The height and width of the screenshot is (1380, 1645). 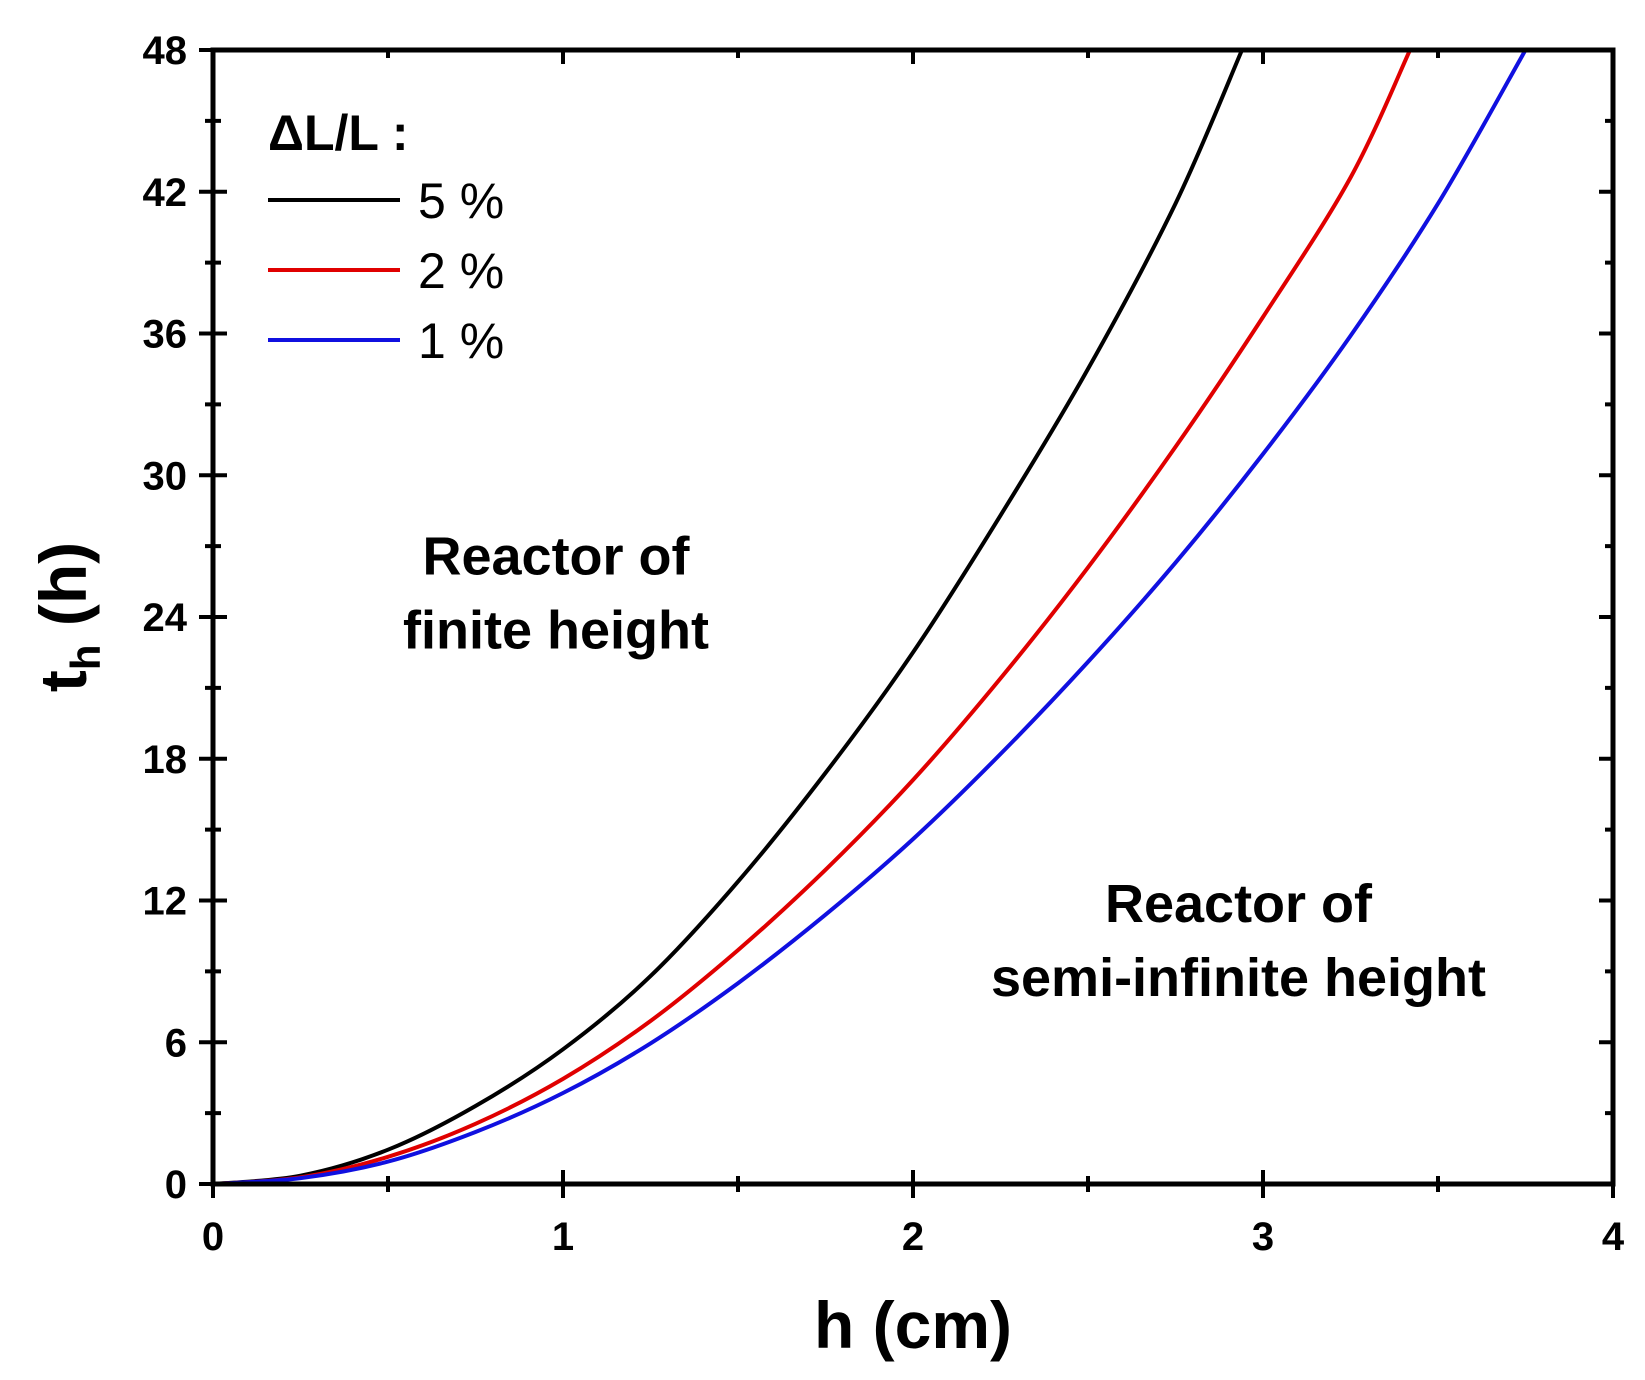 I want to click on y-axis-title-subscript: h, so click(x=85, y=657).